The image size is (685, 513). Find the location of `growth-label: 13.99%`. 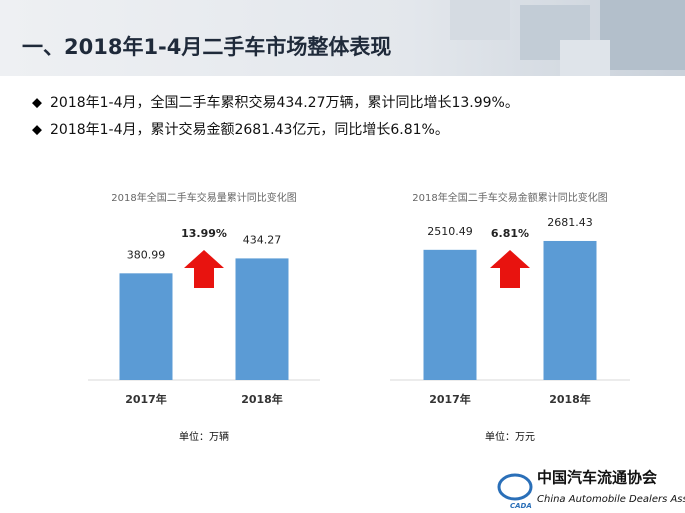

growth-label: 13.99% is located at coordinates (204, 233).